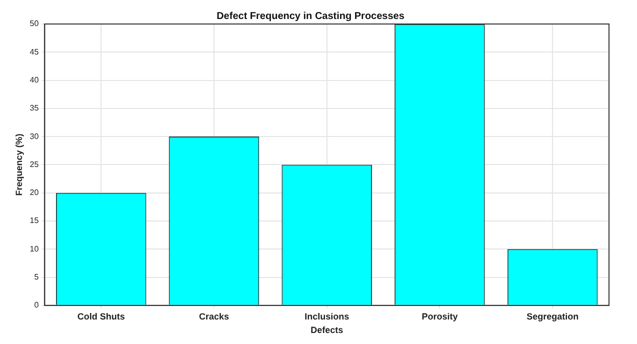 This screenshot has height=344, width=637. What do you see at coordinates (310, 16) in the screenshot?
I see `chart-title: Defect Frequency in Casting Processes` at bounding box center [310, 16].